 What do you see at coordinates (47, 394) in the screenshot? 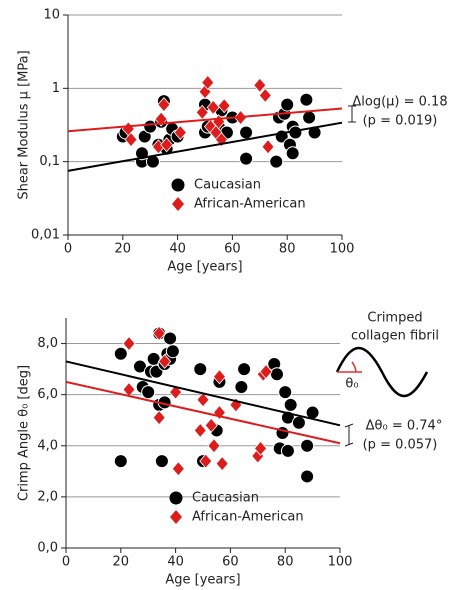
I see `y-tick-label: 6,0` at bounding box center [47, 394].